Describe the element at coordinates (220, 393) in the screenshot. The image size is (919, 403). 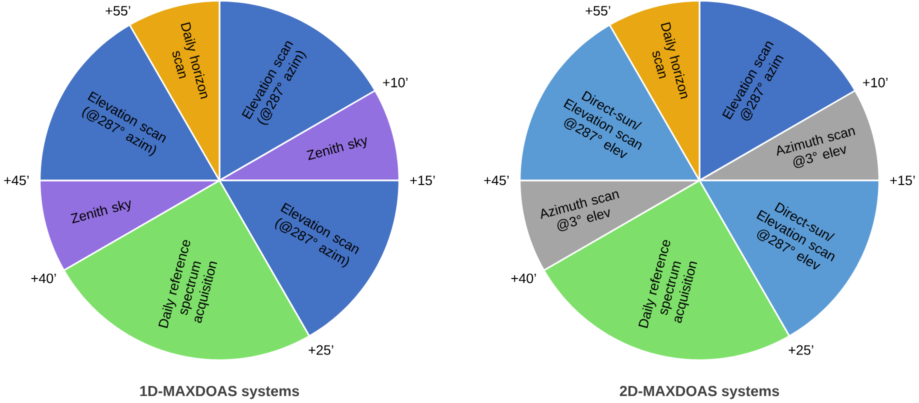
I see `text: 1D-MAXDOAS systems` at that location.